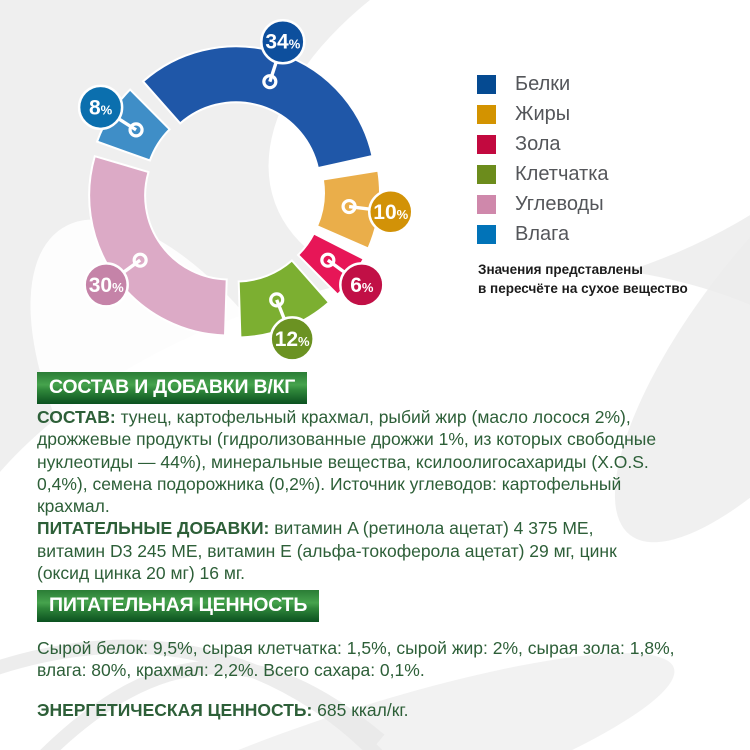  I want to click on legend-item-4: Углеводы, so click(543, 204).